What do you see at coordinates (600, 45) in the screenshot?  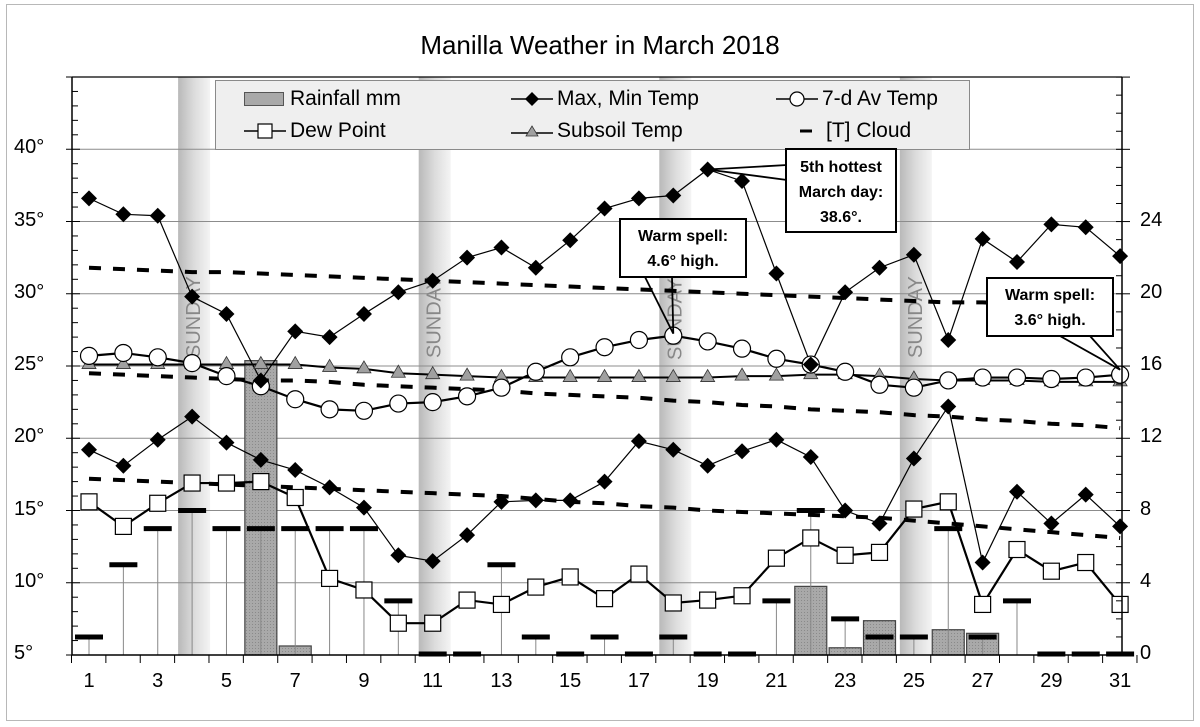 I see `chart-title: Manilla Weather in March 2018` at bounding box center [600, 45].